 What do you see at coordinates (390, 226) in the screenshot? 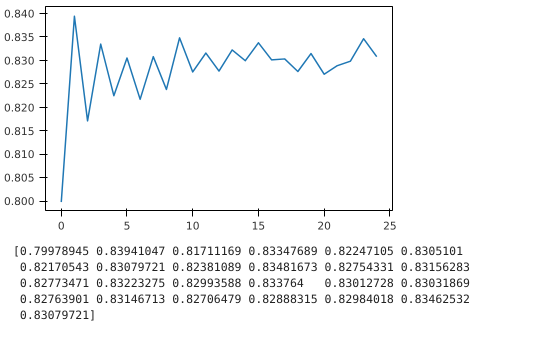
I see `x-tick-label: 25` at bounding box center [390, 226].